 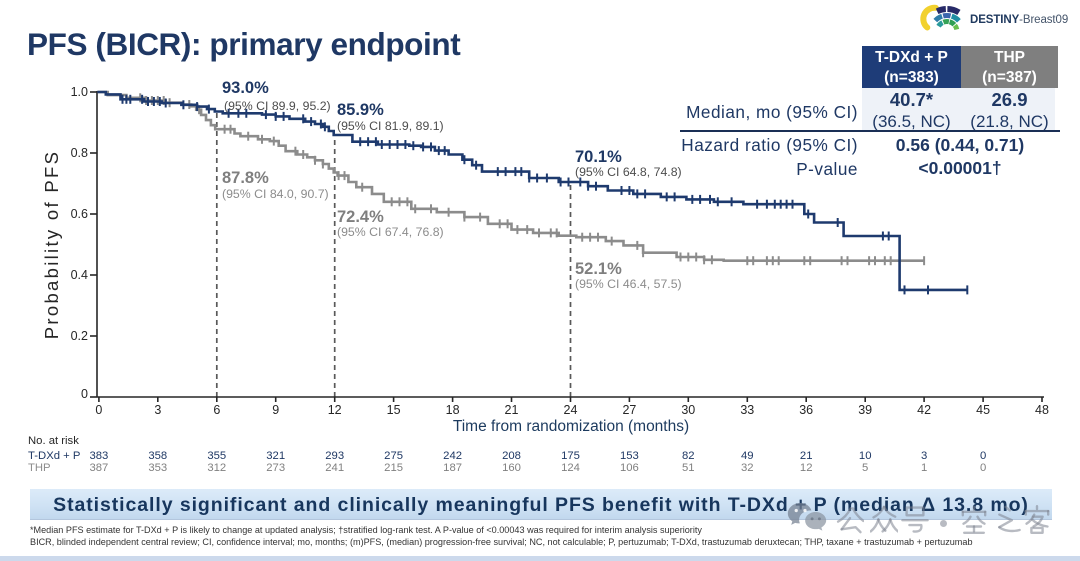 I want to click on svg-text: 10, so click(x=865, y=456).